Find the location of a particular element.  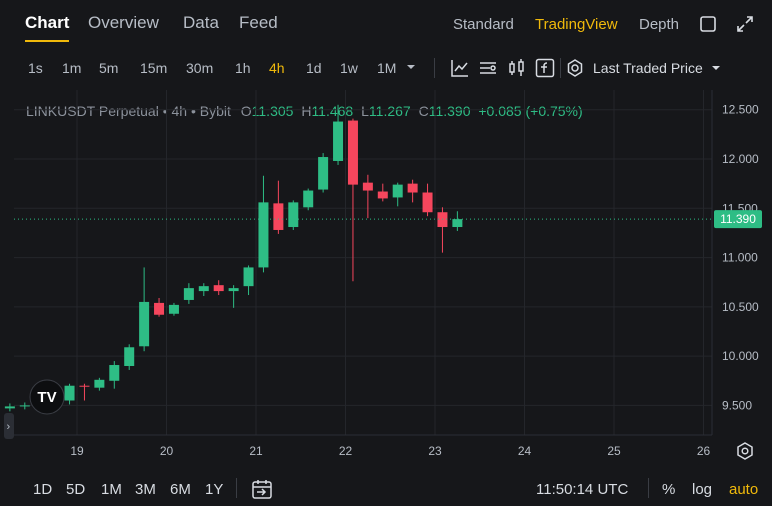

collapse-arrow-icon: › is located at coordinates (9, 427).